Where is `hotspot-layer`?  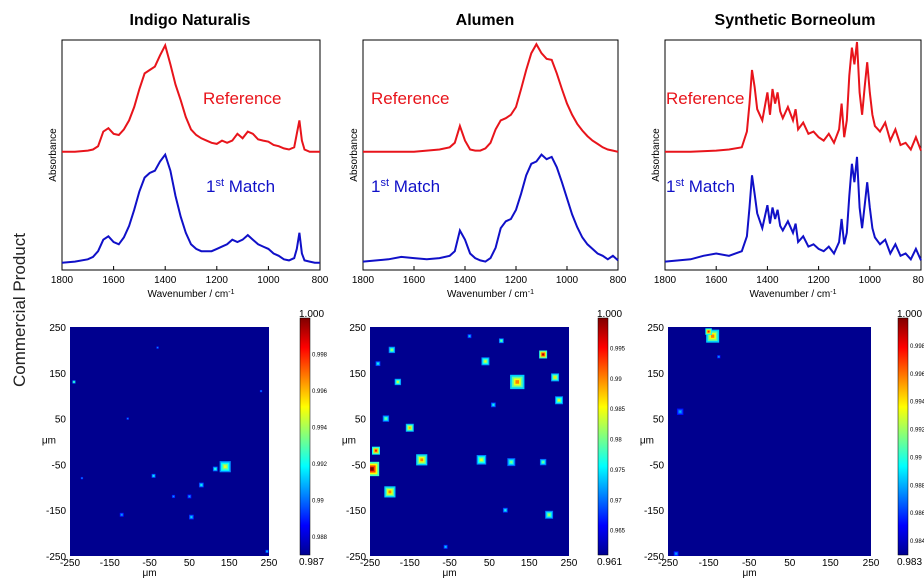 hotspot-layer is located at coordinates (697, 442).